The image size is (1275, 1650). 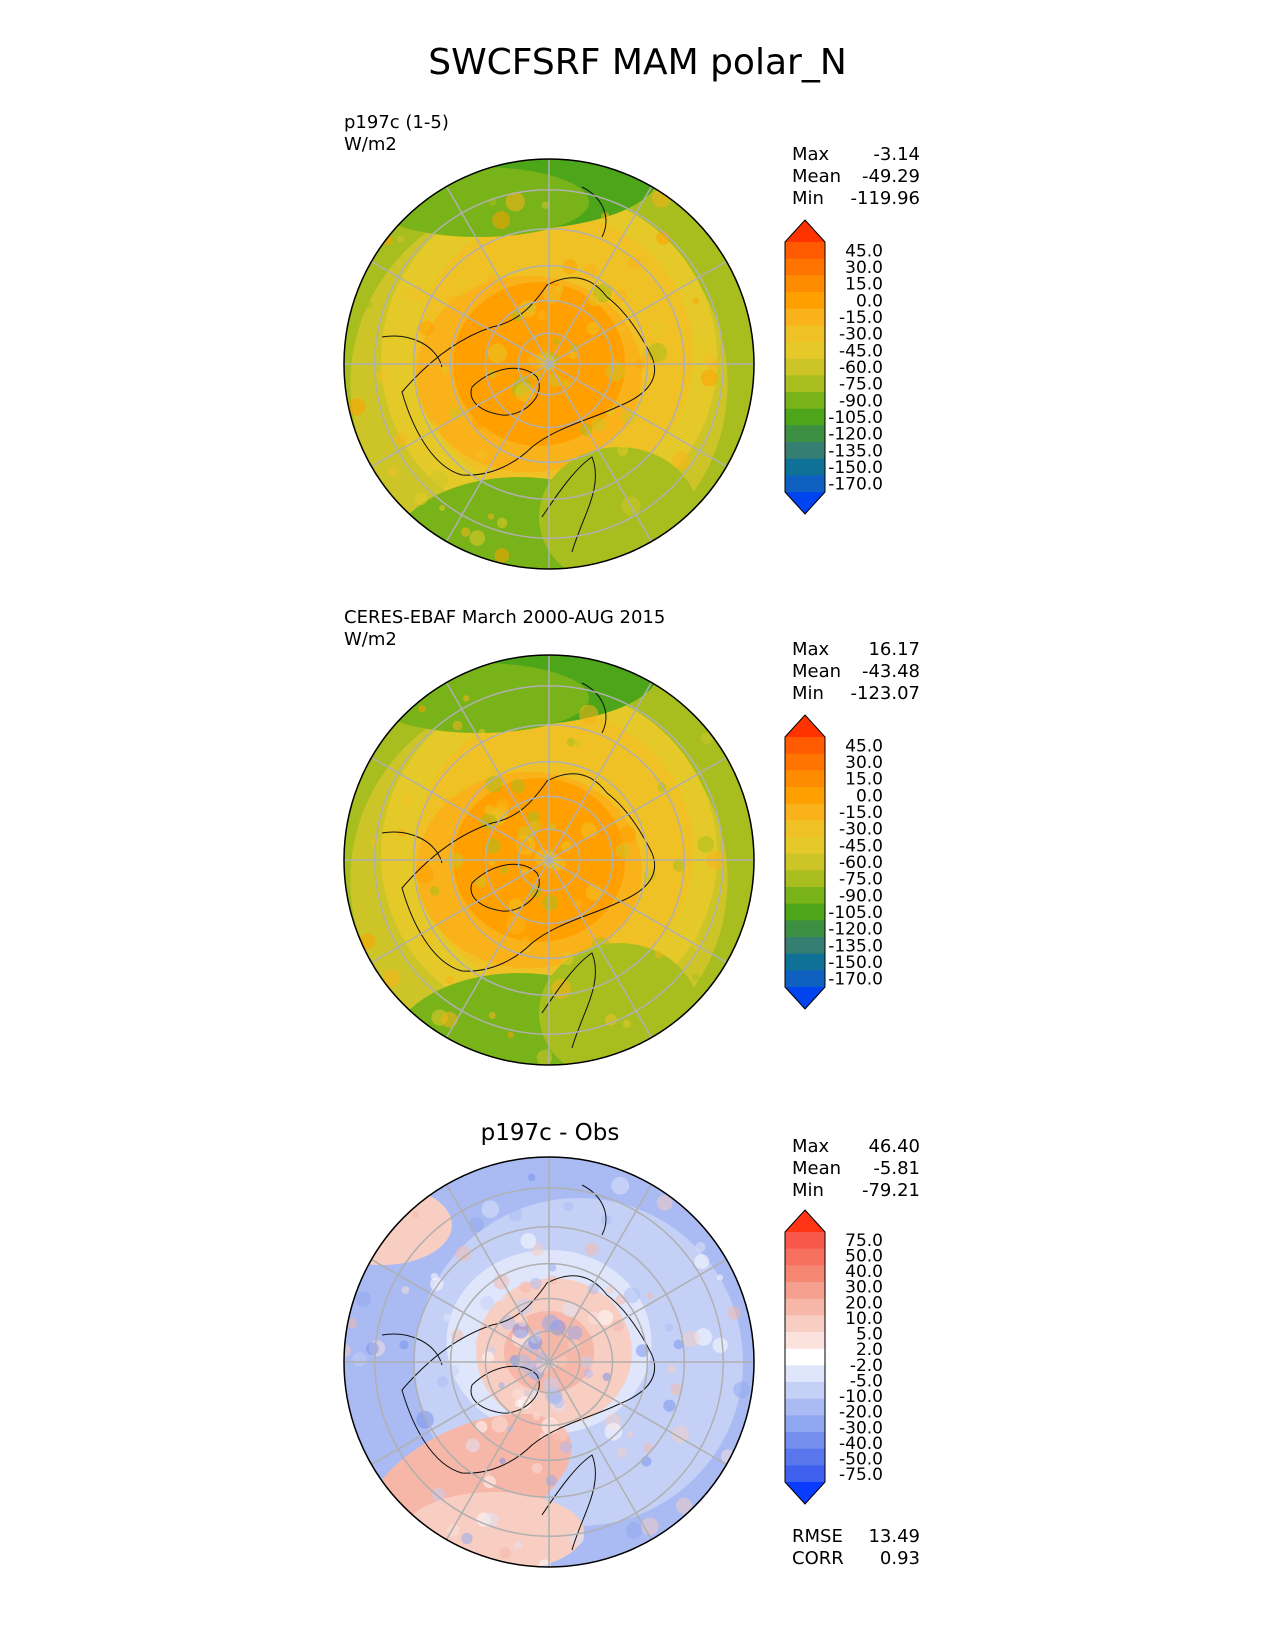 What do you see at coordinates (869, 301) in the screenshot?
I see `colorbar-tick-label: 0.0` at bounding box center [869, 301].